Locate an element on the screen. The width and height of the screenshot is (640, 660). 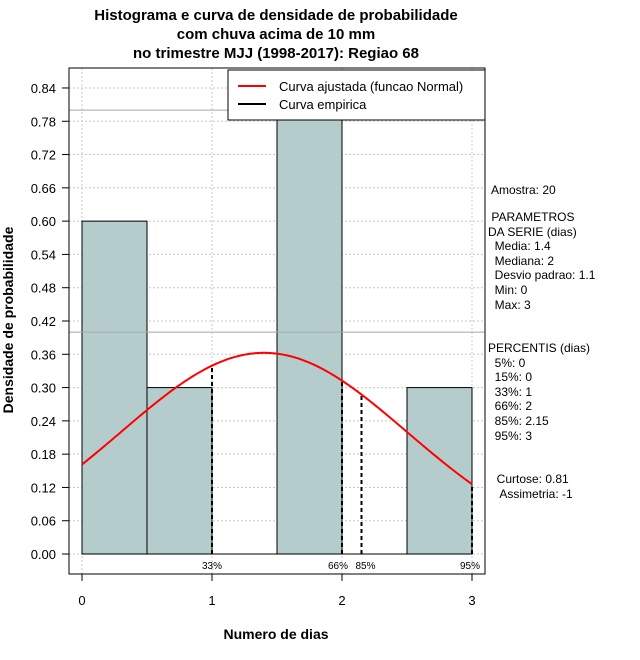
moments: Curtose: 0.81 Assimetria: -1 is located at coordinates (534, 486).